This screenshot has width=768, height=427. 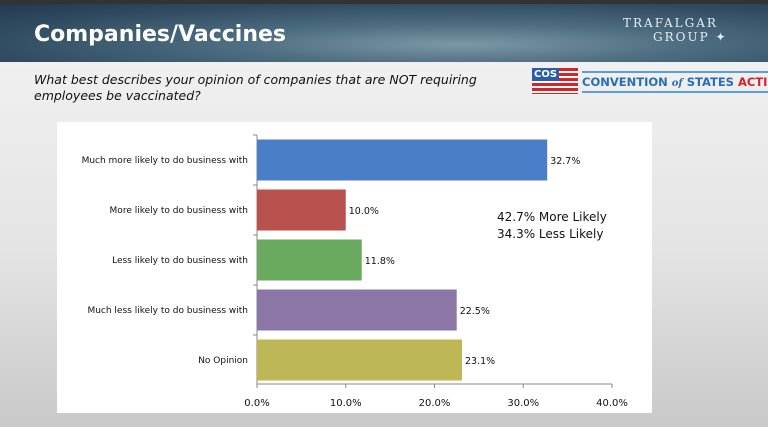 I want to click on cos-logo: COS CONVENTION of STATES ACTION, so click(x=649, y=81).